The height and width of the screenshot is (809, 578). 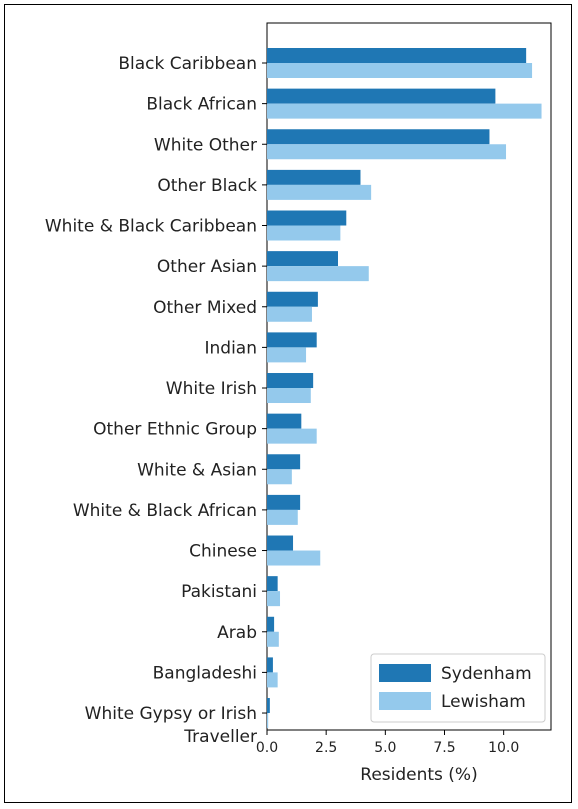 I want to click on category-label-11: White & Black African, so click(x=165, y=511).